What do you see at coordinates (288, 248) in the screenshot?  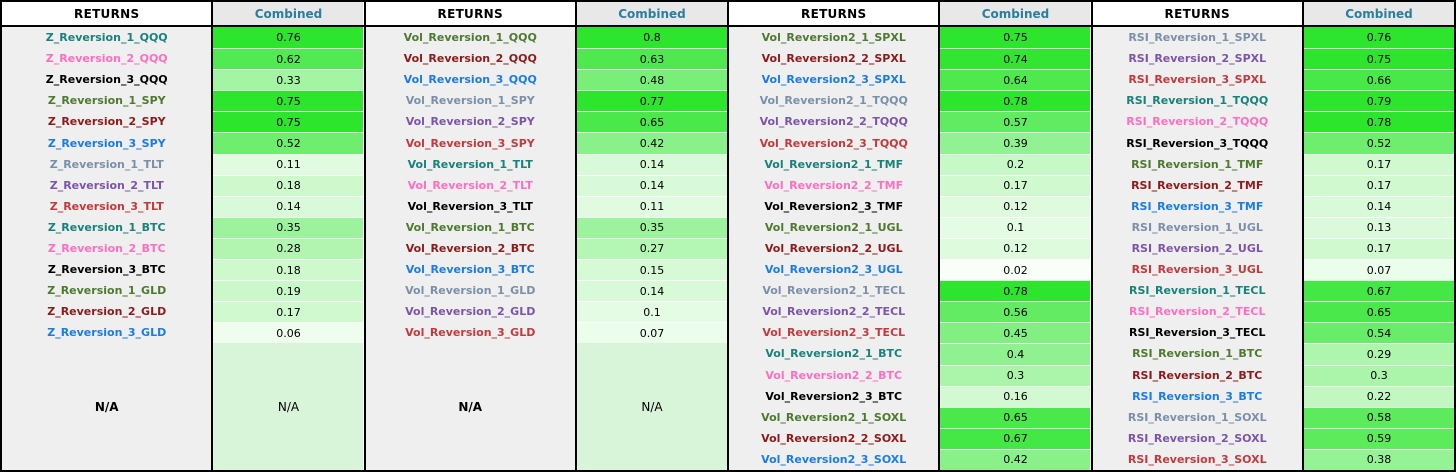 I see `combined-value: 0.28` at bounding box center [288, 248].